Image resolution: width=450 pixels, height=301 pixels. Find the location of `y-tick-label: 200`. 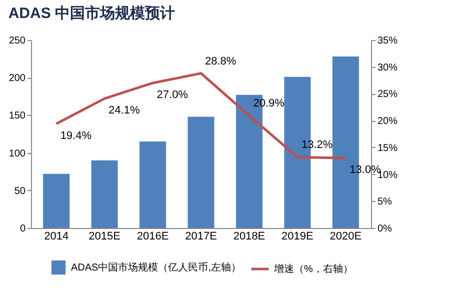

y-tick-label: 200 is located at coordinates (17, 78).